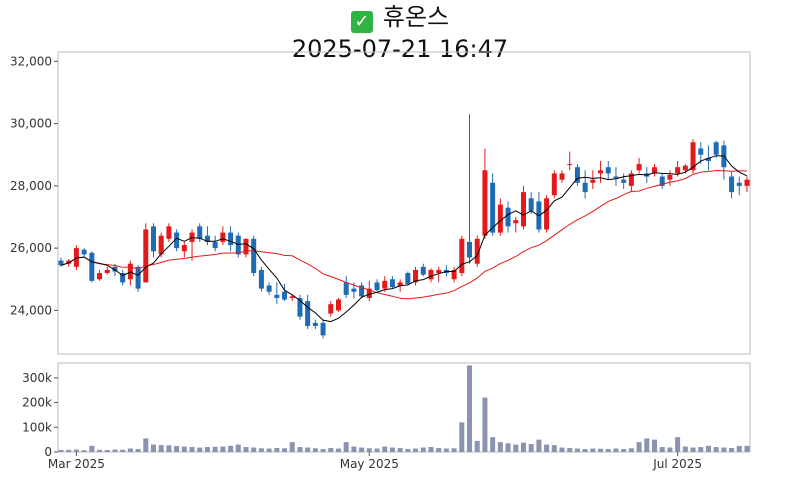 This screenshot has width=800, height=500. Describe the element at coordinates (31, 124) in the screenshot. I see `price-tick-label: 30,000` at that location.